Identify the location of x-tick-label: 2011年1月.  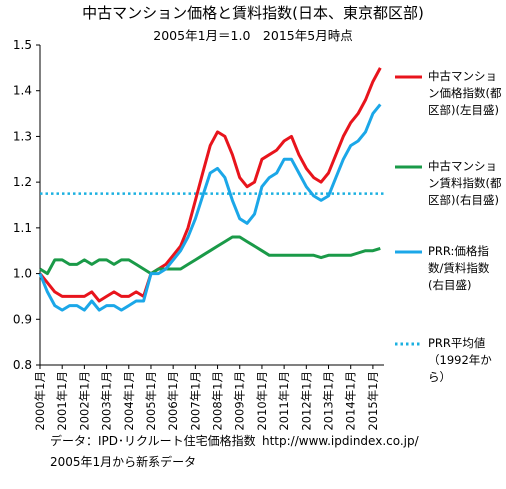
(284, 401).